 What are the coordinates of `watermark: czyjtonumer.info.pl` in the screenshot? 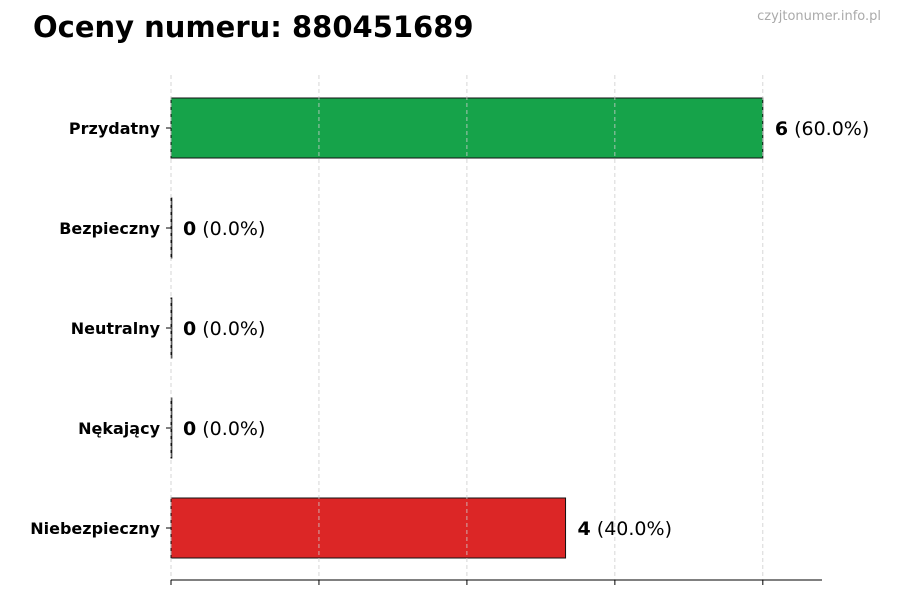 It's located at (819, 16).